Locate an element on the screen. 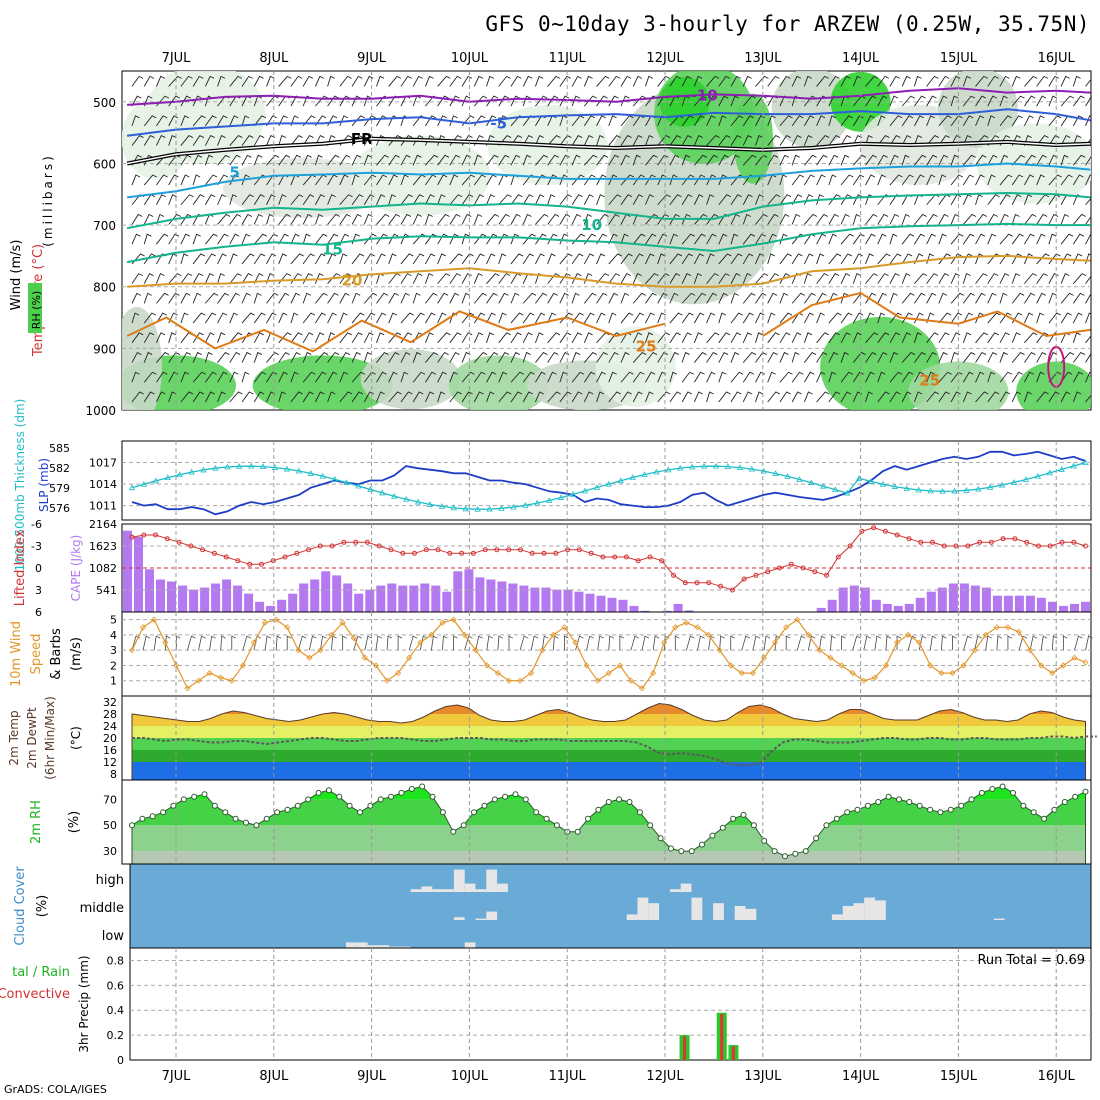  li-tick-label: -6 is located at coordinates (36, 524).